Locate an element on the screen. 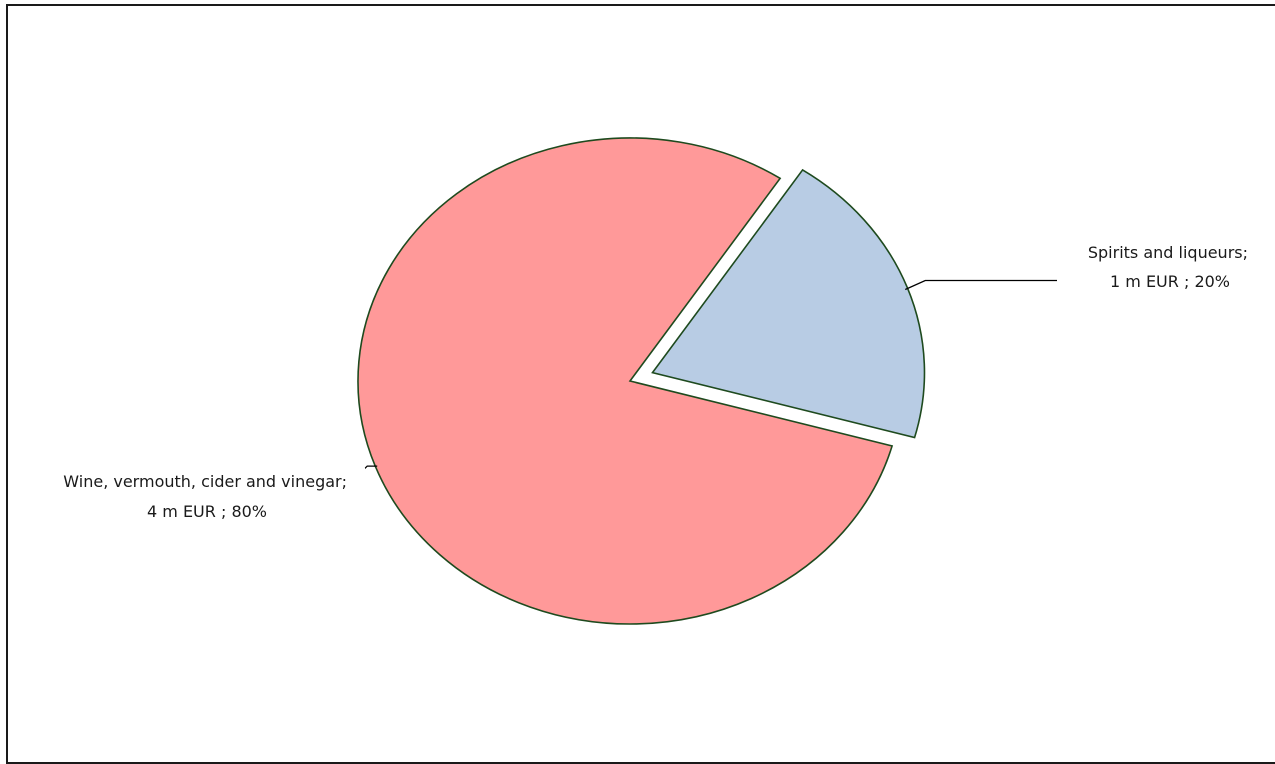 The height and width of the screenshot is (764, 1275). slice-label-wine-line1: Wine, vermouth, cider and vinegar; is located at coordinates (205, 481).